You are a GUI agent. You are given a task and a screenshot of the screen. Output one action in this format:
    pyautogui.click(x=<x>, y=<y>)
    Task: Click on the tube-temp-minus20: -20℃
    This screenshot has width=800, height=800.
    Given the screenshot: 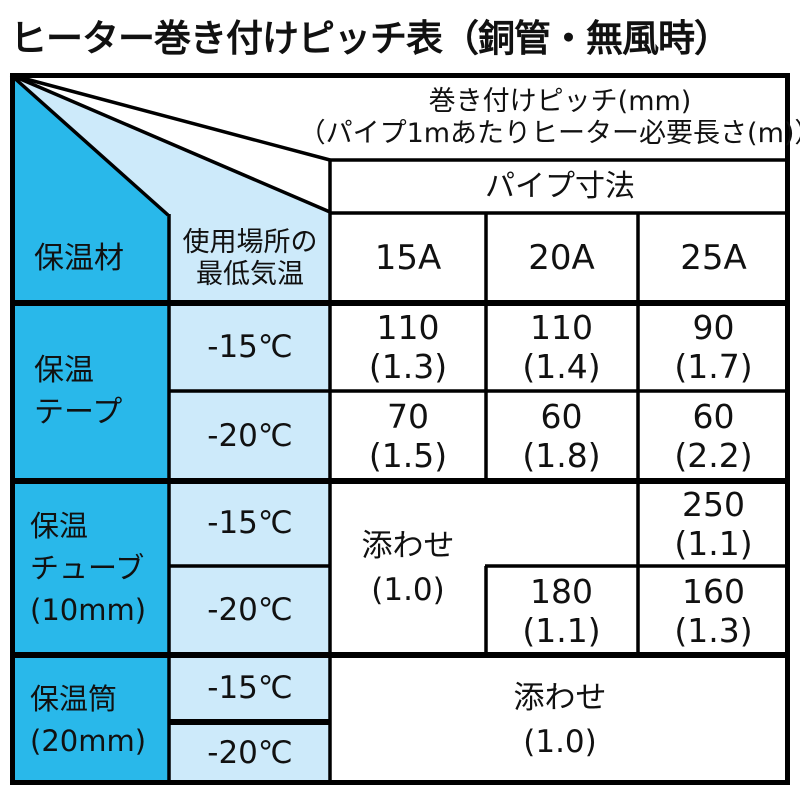 What is the action you would take?
    pyautogui.click(x=250, y=610)
    